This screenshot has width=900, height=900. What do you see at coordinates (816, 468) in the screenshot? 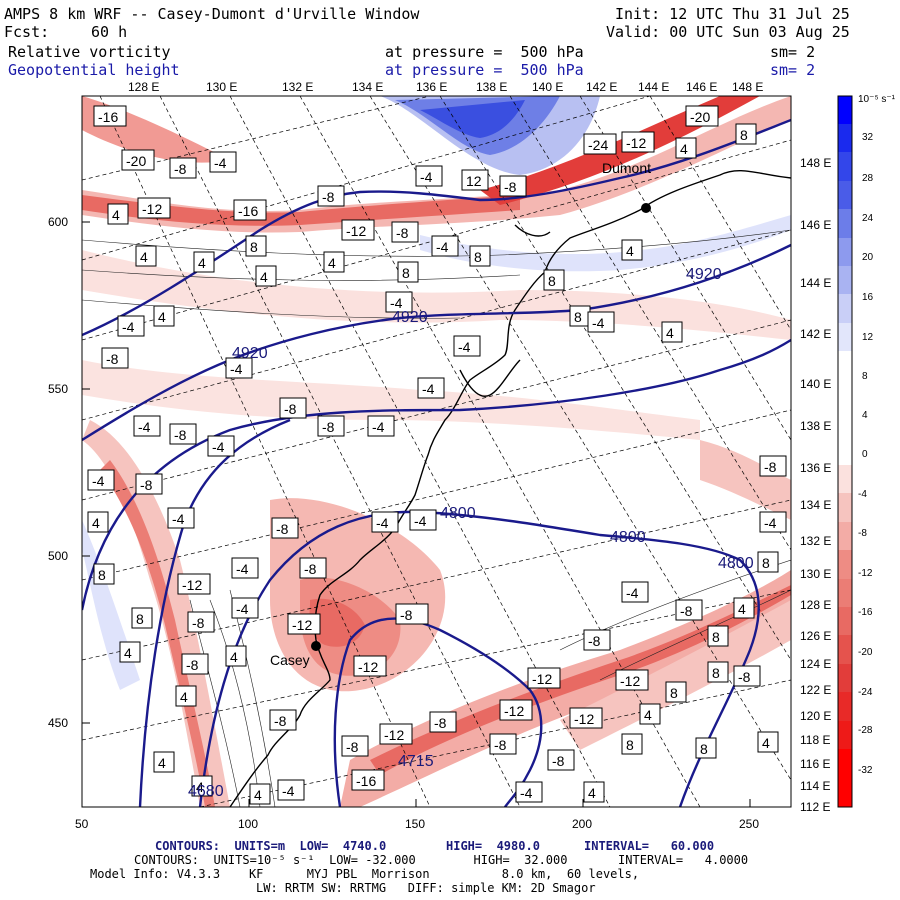
I see `right-lon-label: 136 E` at bounding box center [816, 468].